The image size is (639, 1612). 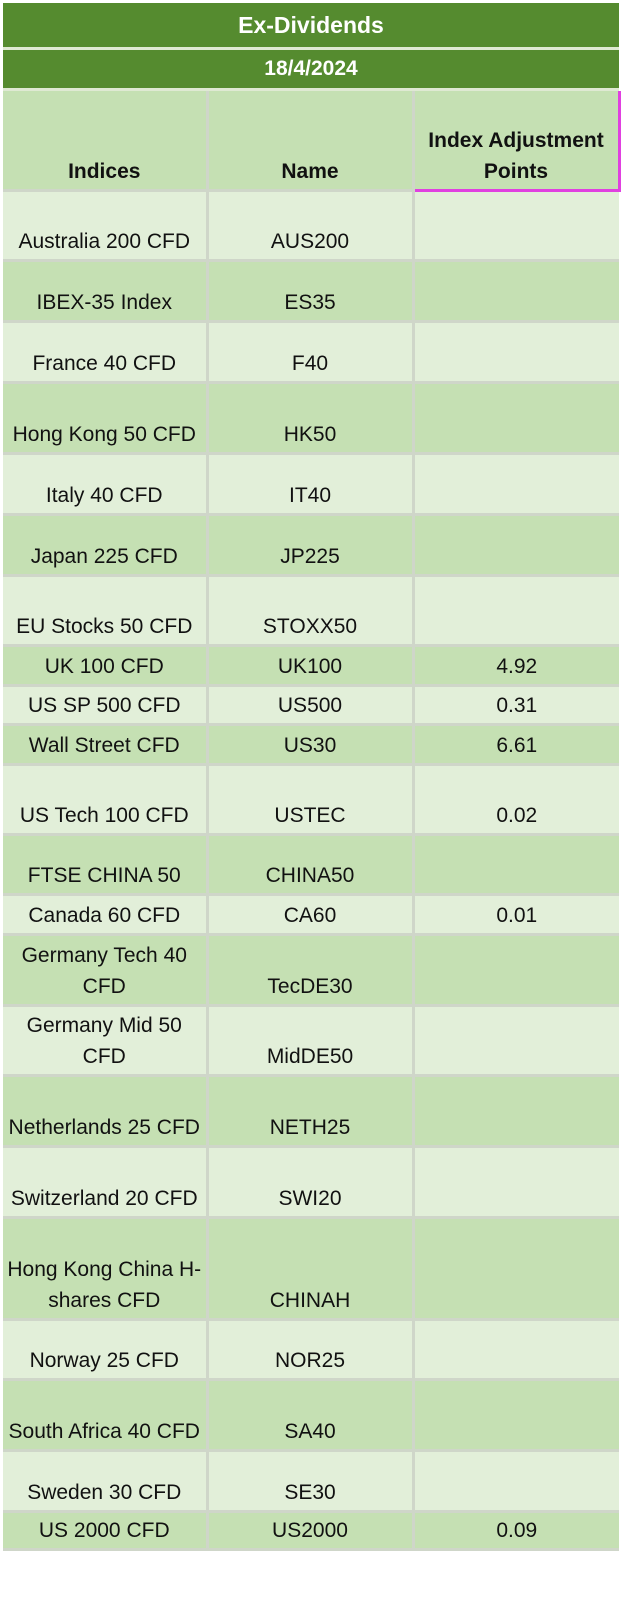 I want to click on cell-points: 0.02, so click(x=515, y=799).